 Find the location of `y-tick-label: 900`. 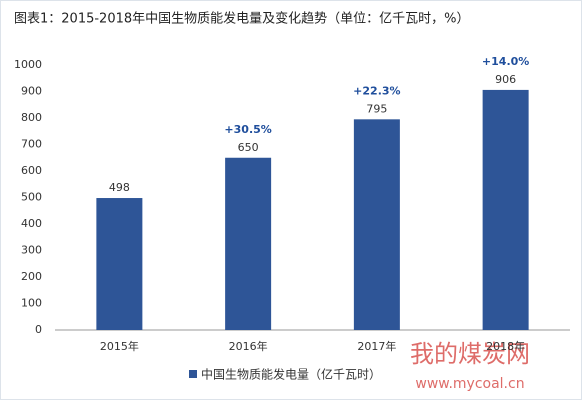

y-tick-label: 900 is located at coordinates (31, 91).